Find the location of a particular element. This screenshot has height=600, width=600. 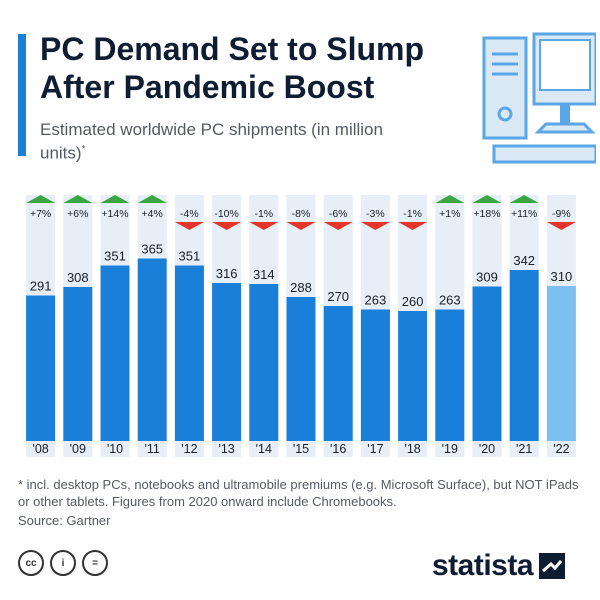

change-label: -3% is located at coordinates (375, 214).